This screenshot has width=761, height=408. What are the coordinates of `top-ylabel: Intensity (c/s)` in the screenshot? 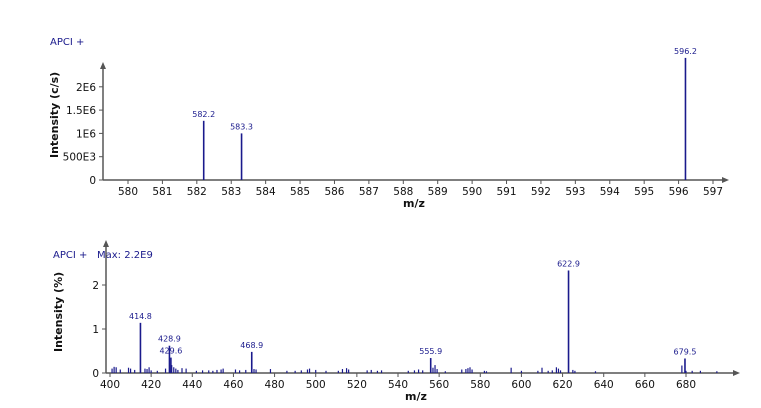 It's located at (54, 115).